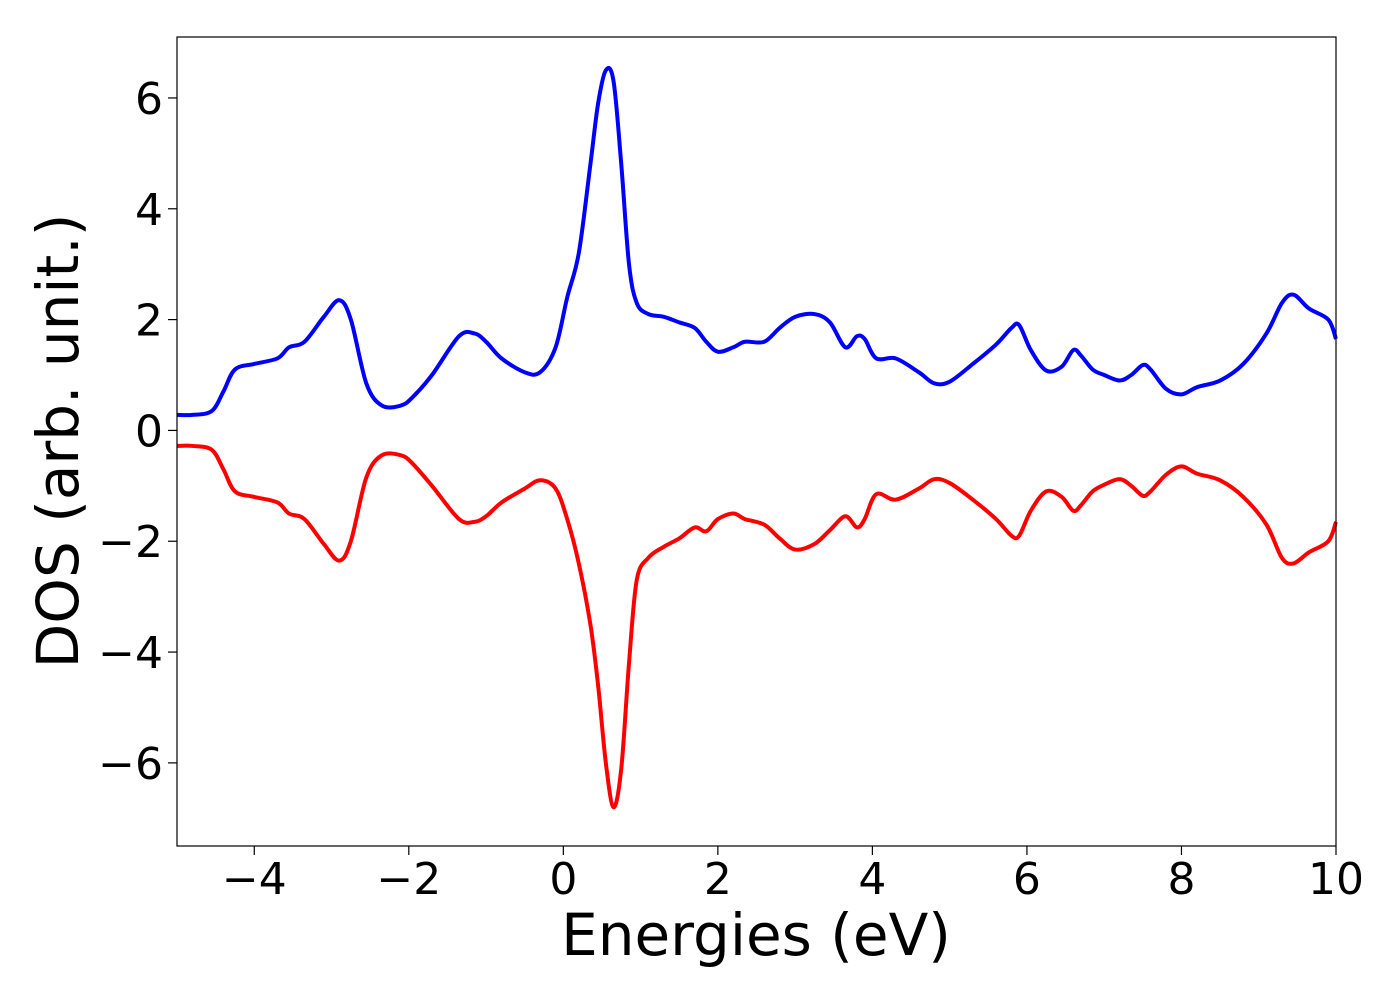  Describe the element at coordinates (1336, 879) in the screenshot. I see `x-tick-label: 10` at that location.